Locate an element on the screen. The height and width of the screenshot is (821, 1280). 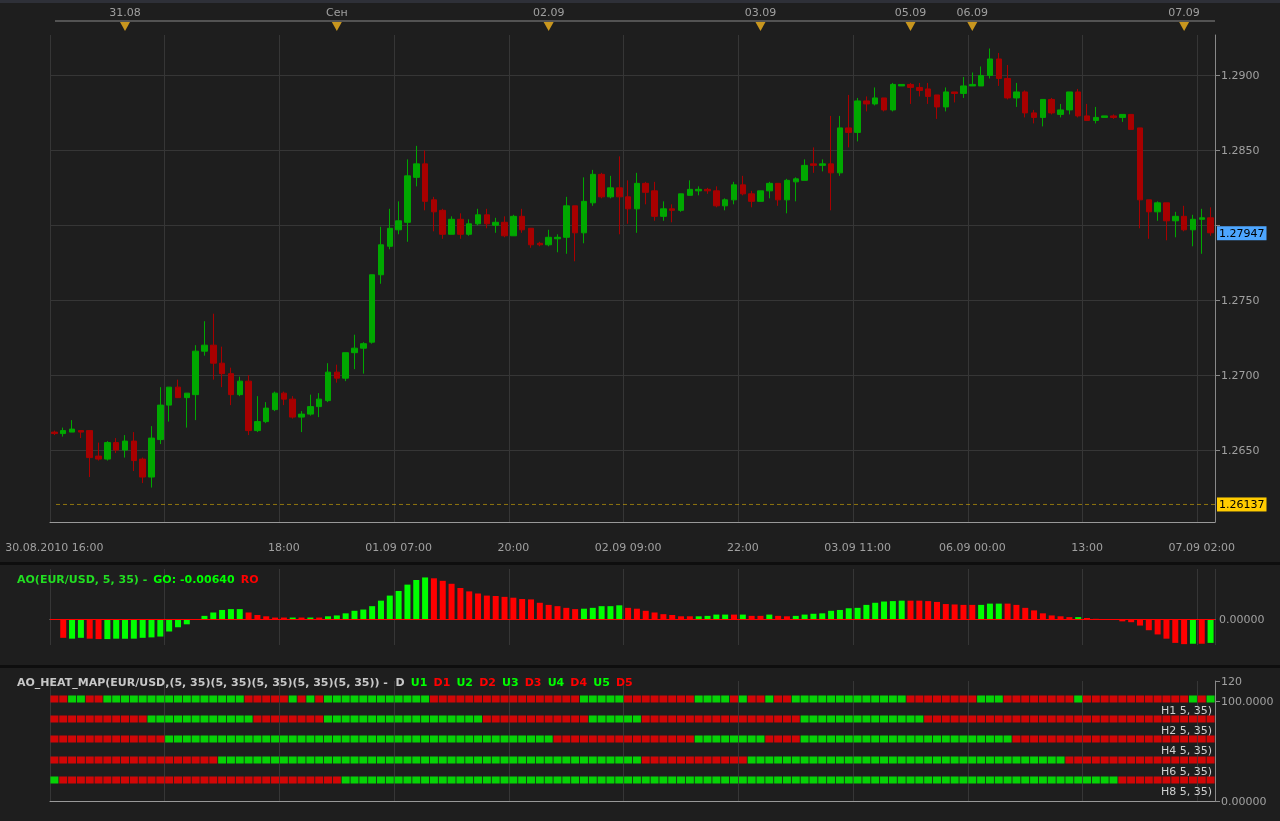
ref-line-label: 1.26137 is located at coordinates (1242, 504).